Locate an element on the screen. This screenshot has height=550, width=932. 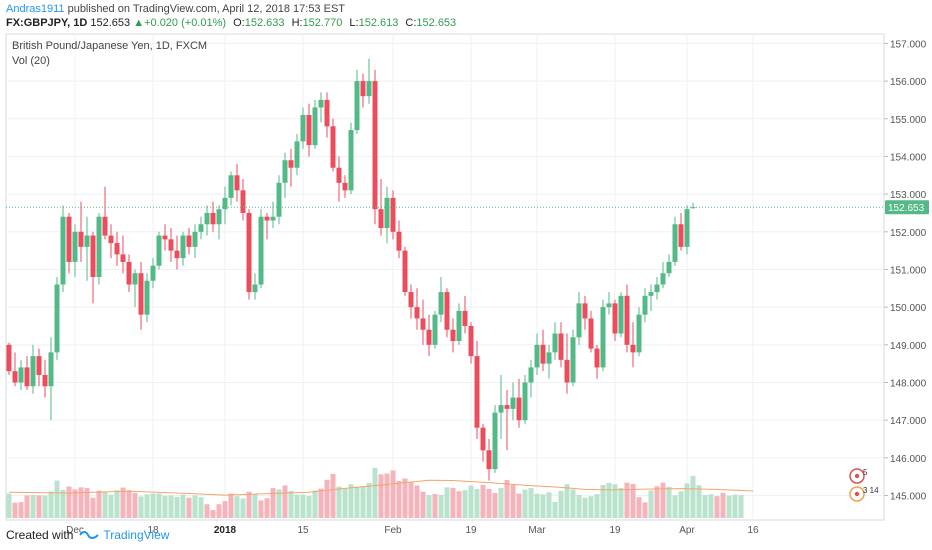
time-axis: Dec 18 2018 15 Feb 19 Mar 19 Apr 16 is located at coordinates (412, 530).